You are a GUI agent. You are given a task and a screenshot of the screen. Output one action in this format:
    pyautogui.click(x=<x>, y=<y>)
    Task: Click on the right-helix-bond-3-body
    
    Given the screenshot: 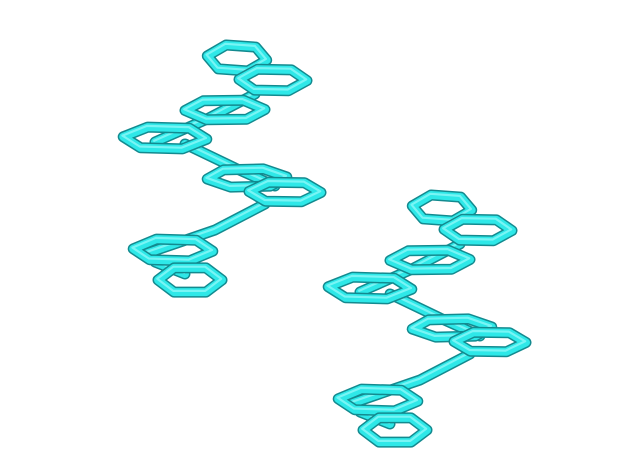 What is the action you would take?
    pyautogui.click(x=410, y=379)
    